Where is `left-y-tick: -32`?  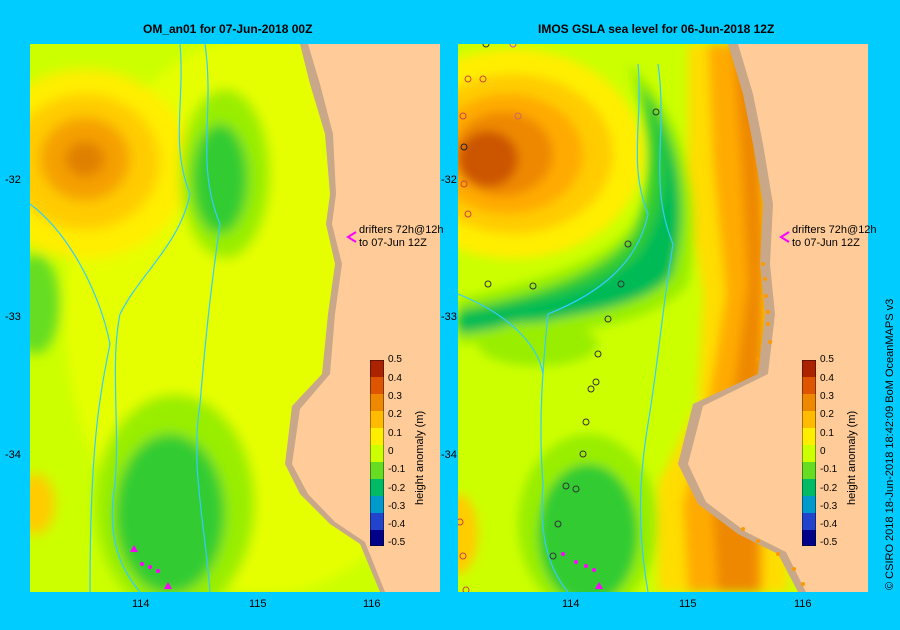 left-y-tick: -32 is located at coordinates (13, 180).